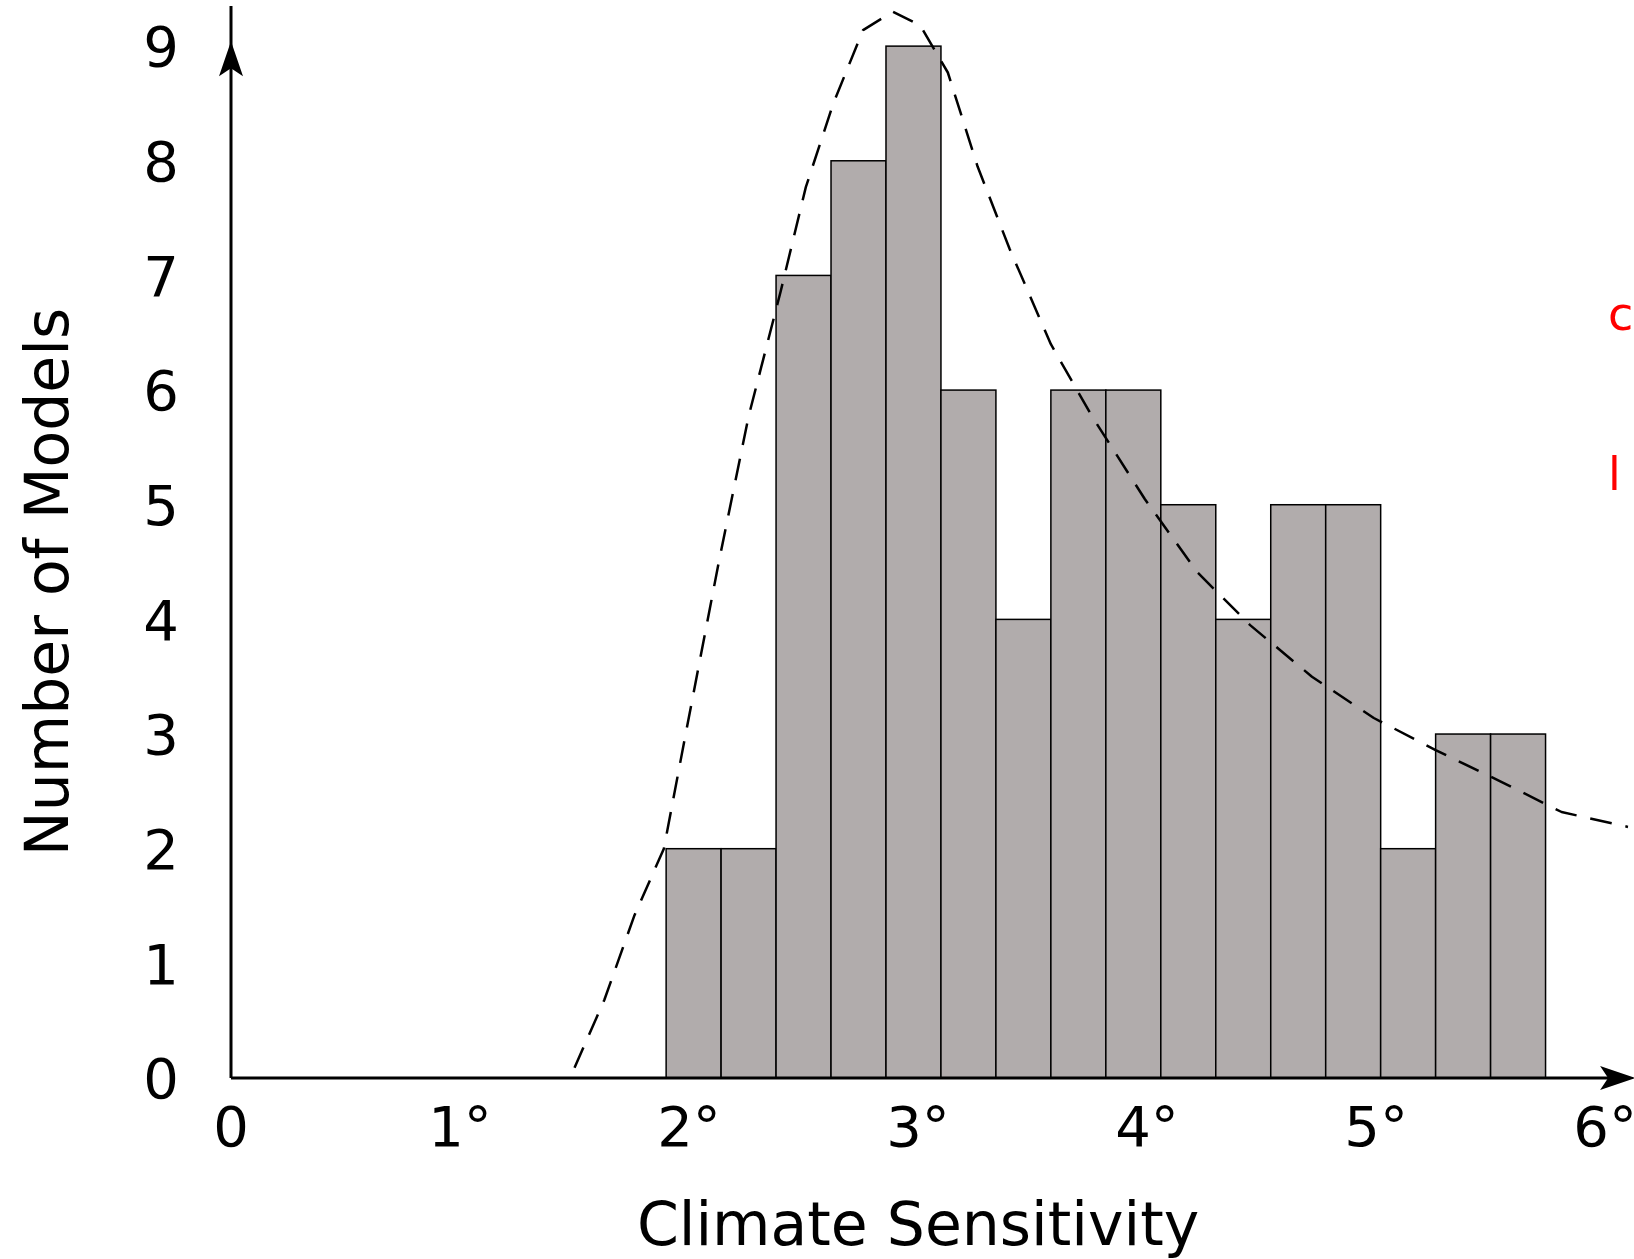 This screenshot has width=1634, height=1259. What do you see at coordinates (161, 161) in the screenshot?
I see `y-tick-label: 8` at bounding box center [161, 161].